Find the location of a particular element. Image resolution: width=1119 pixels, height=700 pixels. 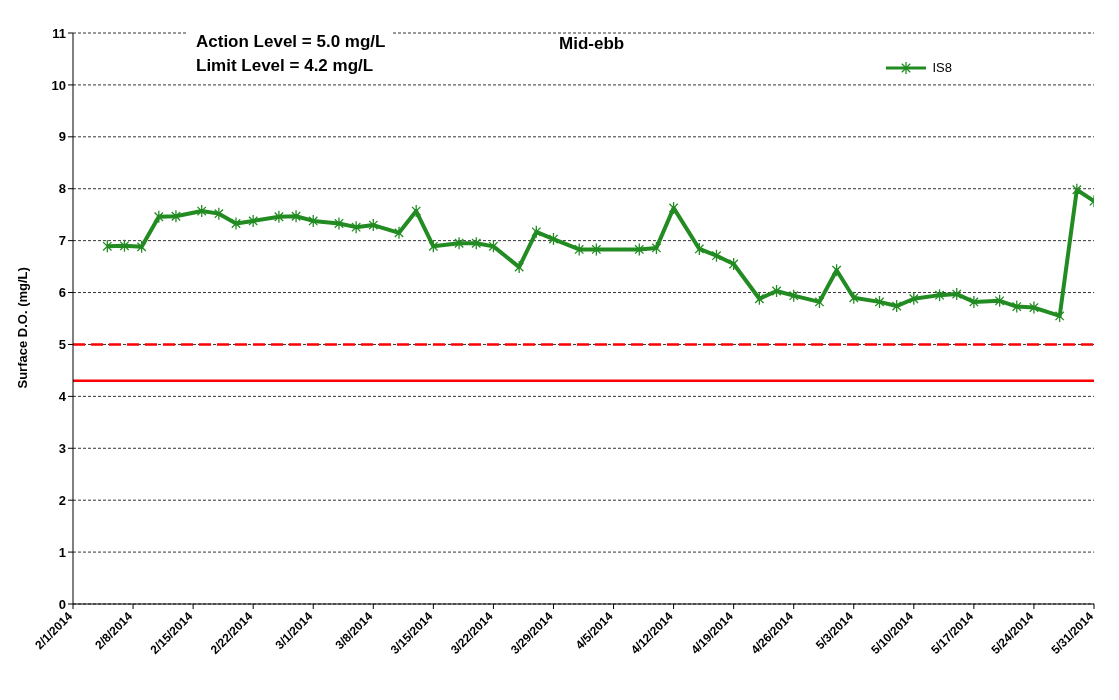

y-tick-label: 4 is located at coordinates (62, 396).